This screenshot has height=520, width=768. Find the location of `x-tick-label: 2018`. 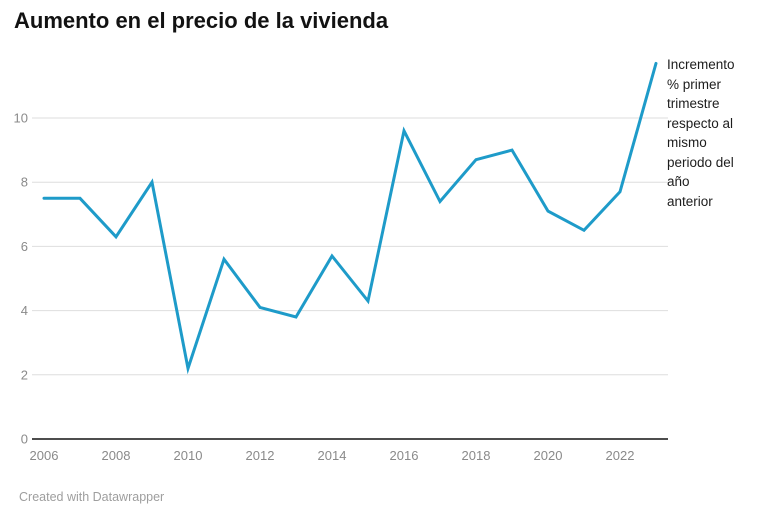

x-tick-label: 2018 is located at coordinates (476, 455).